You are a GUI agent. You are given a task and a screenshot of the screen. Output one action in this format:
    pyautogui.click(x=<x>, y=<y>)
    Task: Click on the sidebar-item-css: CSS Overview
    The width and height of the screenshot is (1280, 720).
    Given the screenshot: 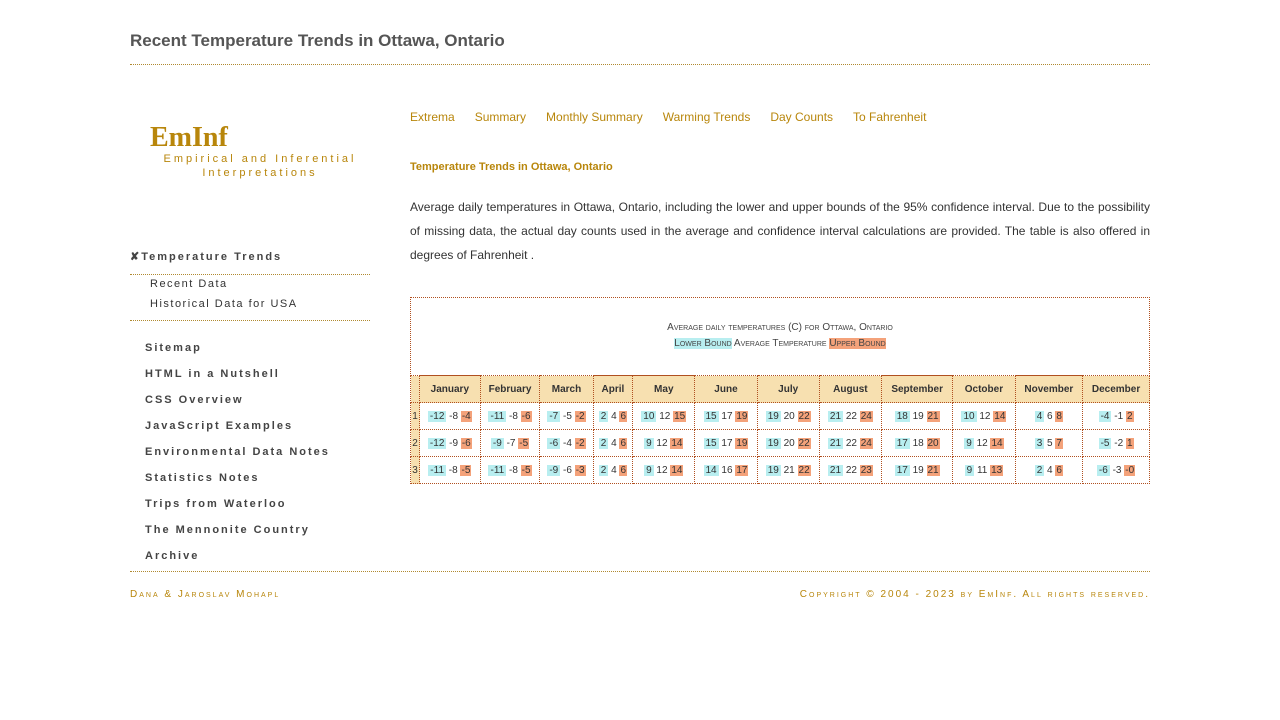 What is the action you would take?
    pyautogui.click(x=194, y=400)
    